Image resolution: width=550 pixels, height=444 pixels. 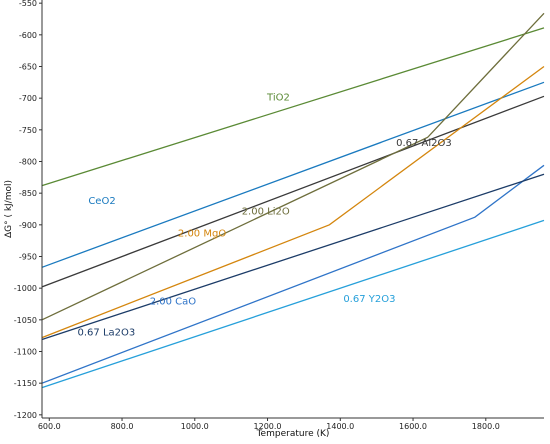 I want to click on series-label-2-00-mgo: 2.00 MgO, so click(x=202, y=234).